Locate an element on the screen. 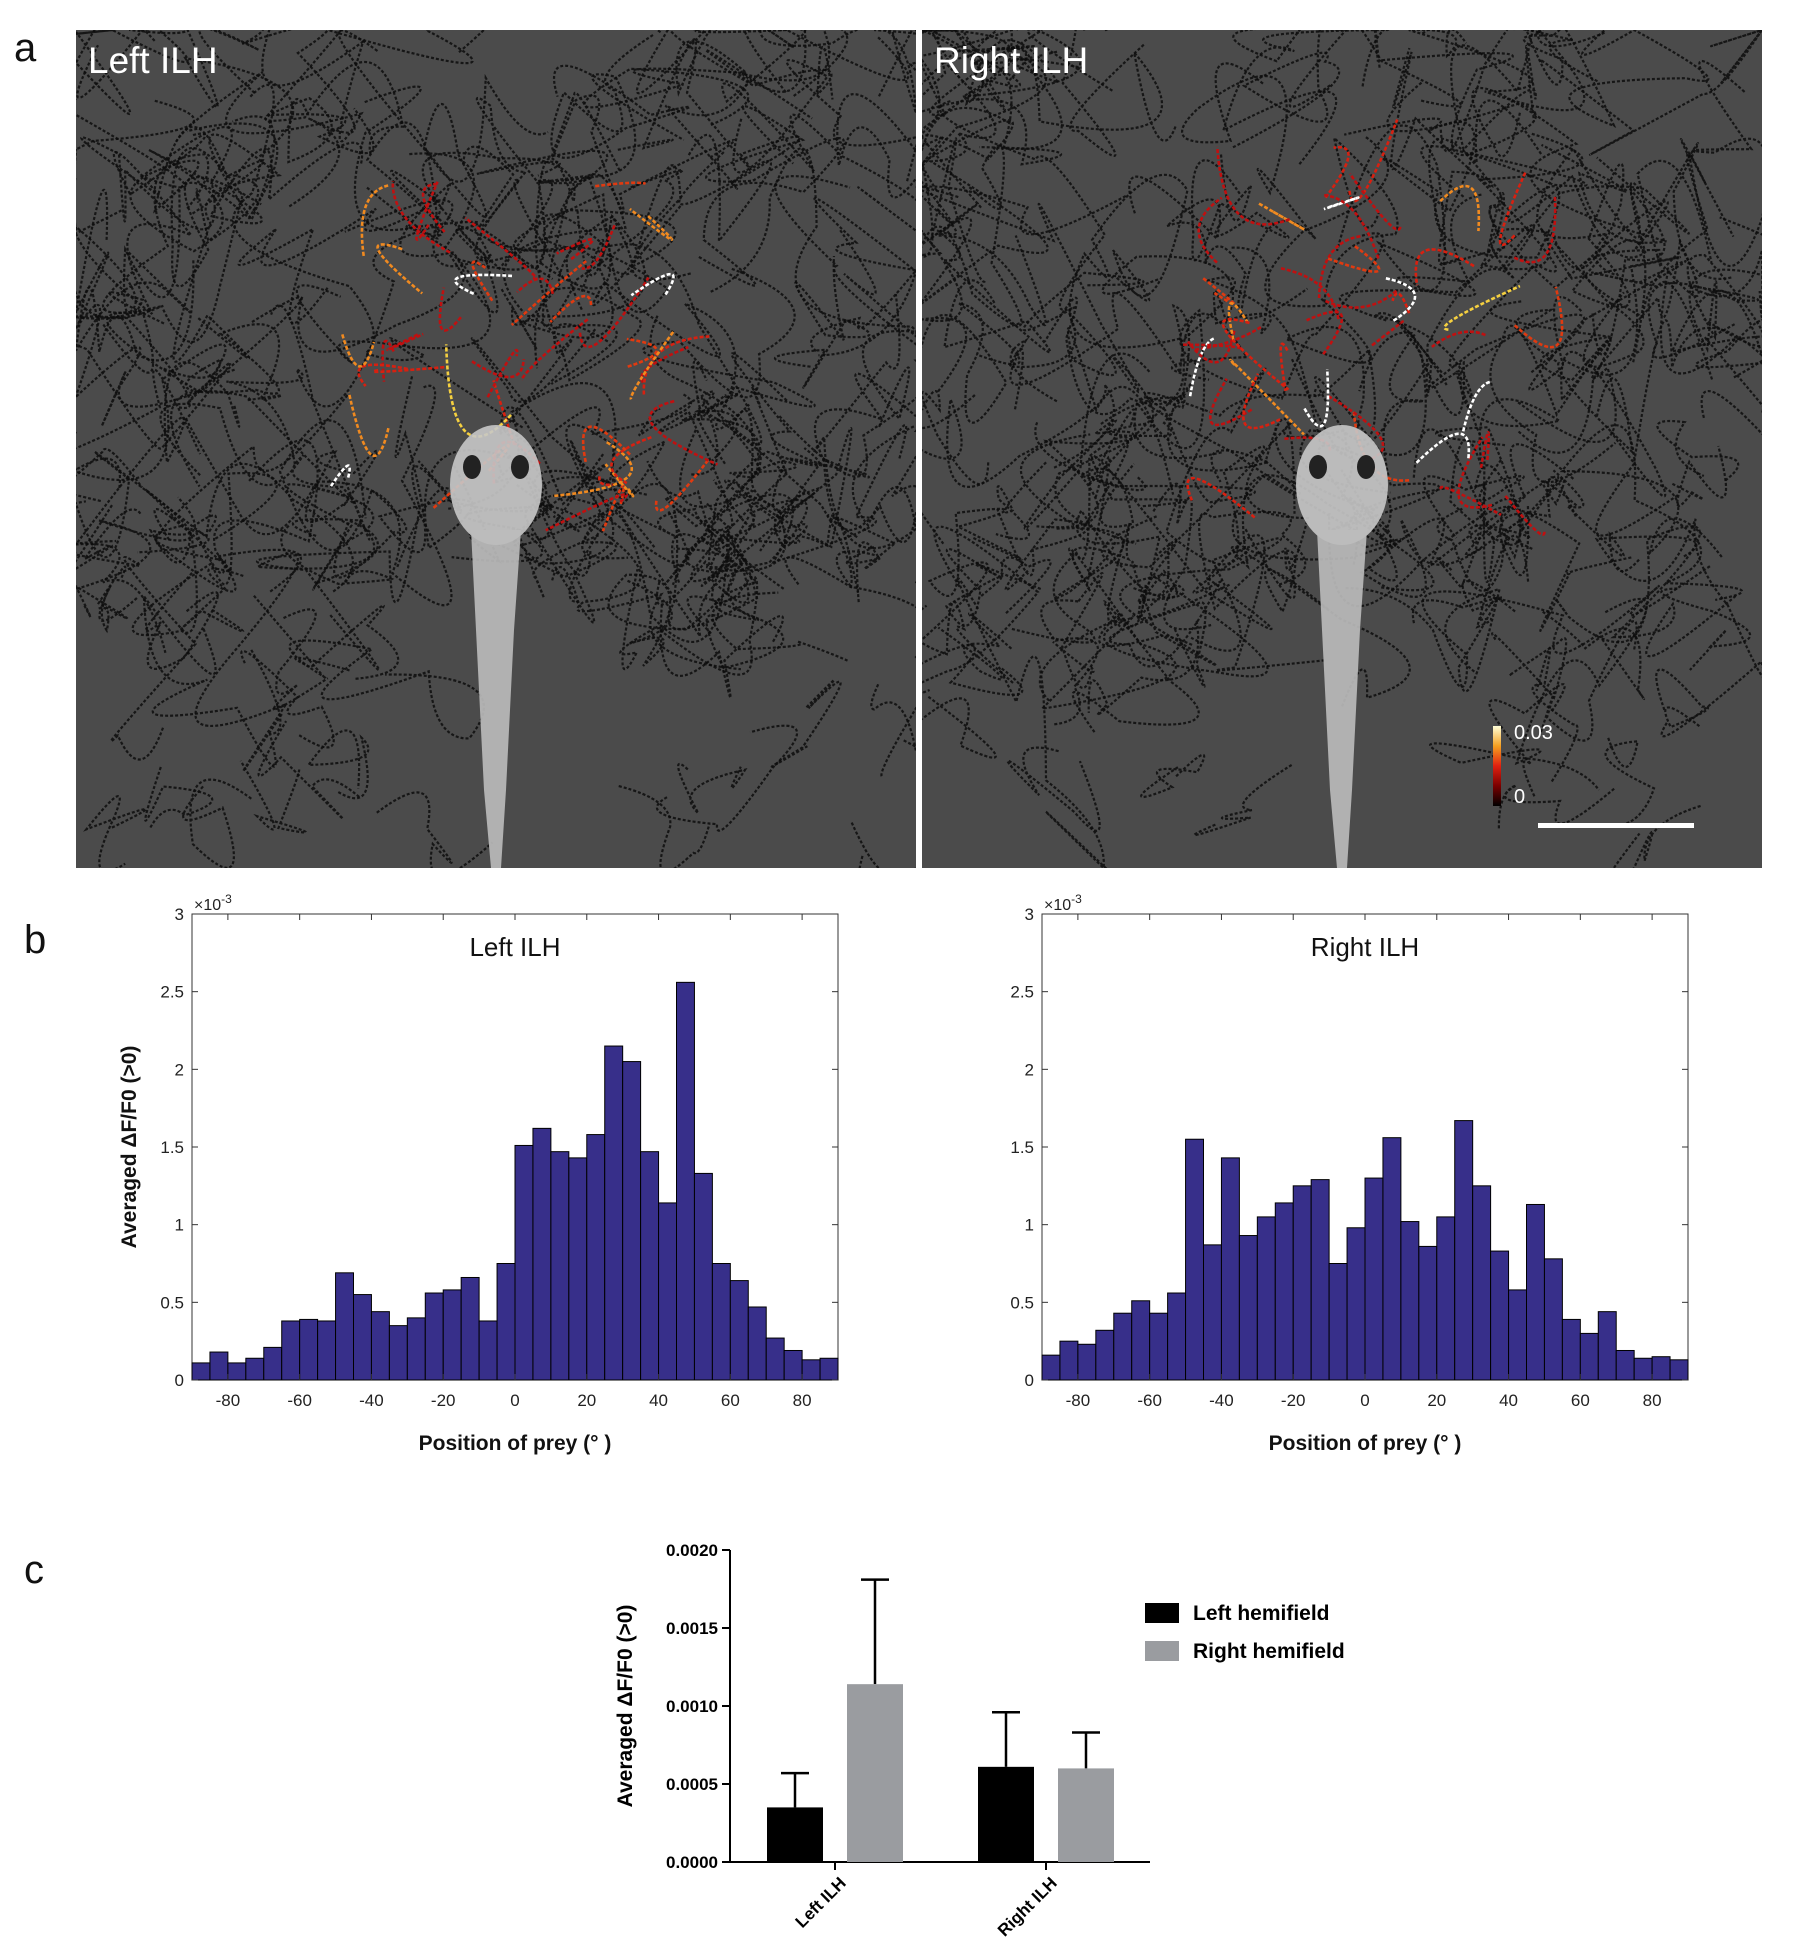 The image size is (1804, 1945). chart-title: Left ILH is located at coordinates (514, 947).